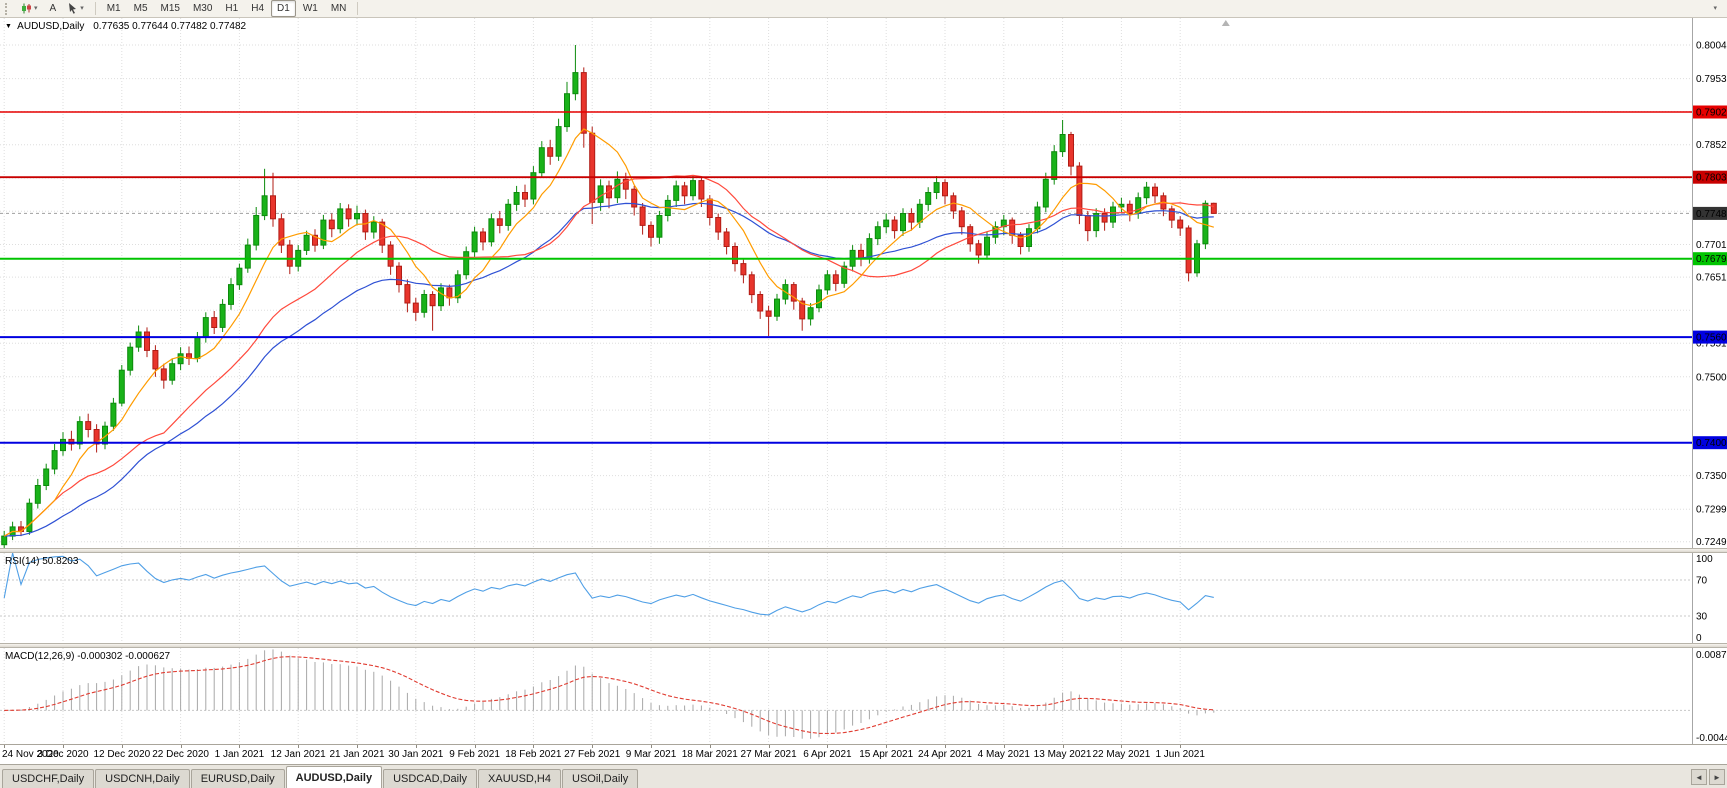 This screenshot has height=788, width=1727. I want to click on macd-axis-label: -0.004451, so click(1711, 738).